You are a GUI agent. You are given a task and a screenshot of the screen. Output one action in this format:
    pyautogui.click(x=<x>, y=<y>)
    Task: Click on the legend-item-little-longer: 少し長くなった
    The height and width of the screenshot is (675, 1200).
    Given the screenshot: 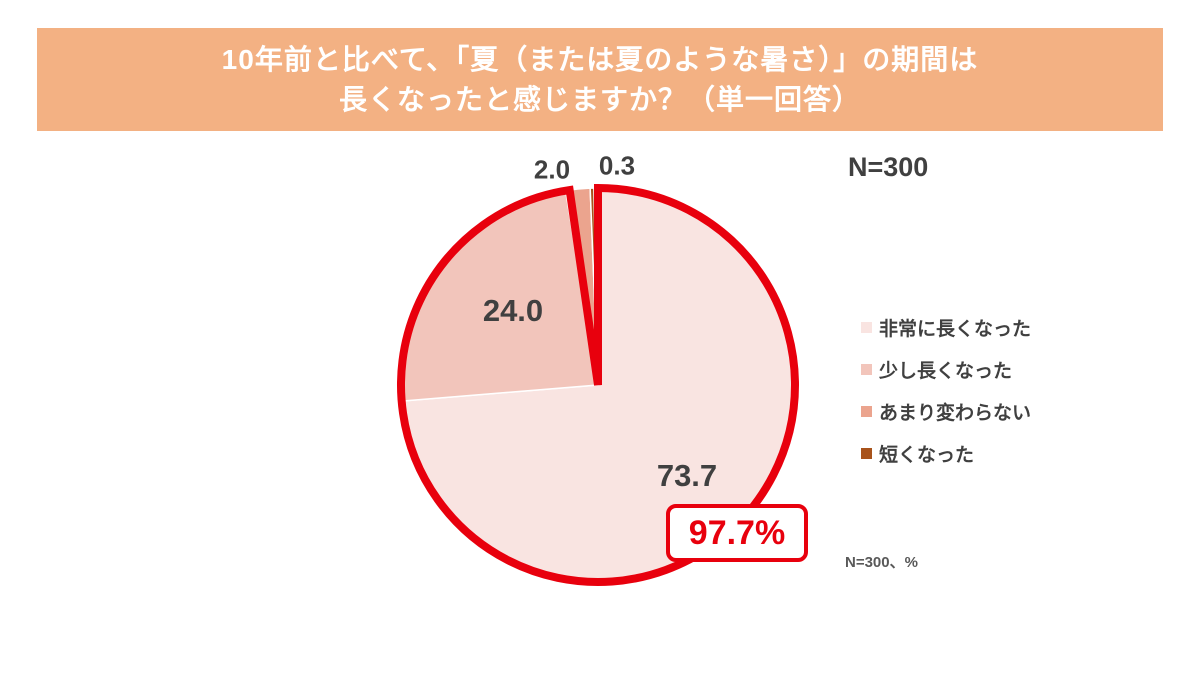 What is the action you would take?
    pyautogui.click(x=946, y=369)
    